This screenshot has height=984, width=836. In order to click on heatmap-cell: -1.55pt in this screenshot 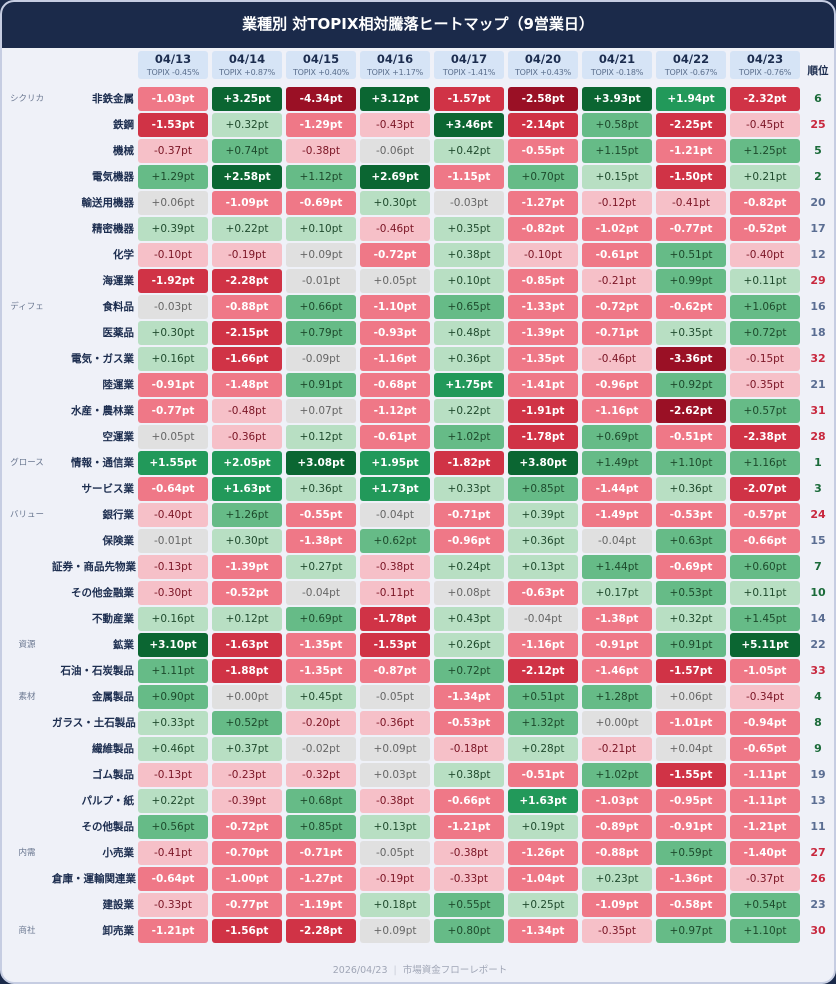, I will do `click(691, 775)`.